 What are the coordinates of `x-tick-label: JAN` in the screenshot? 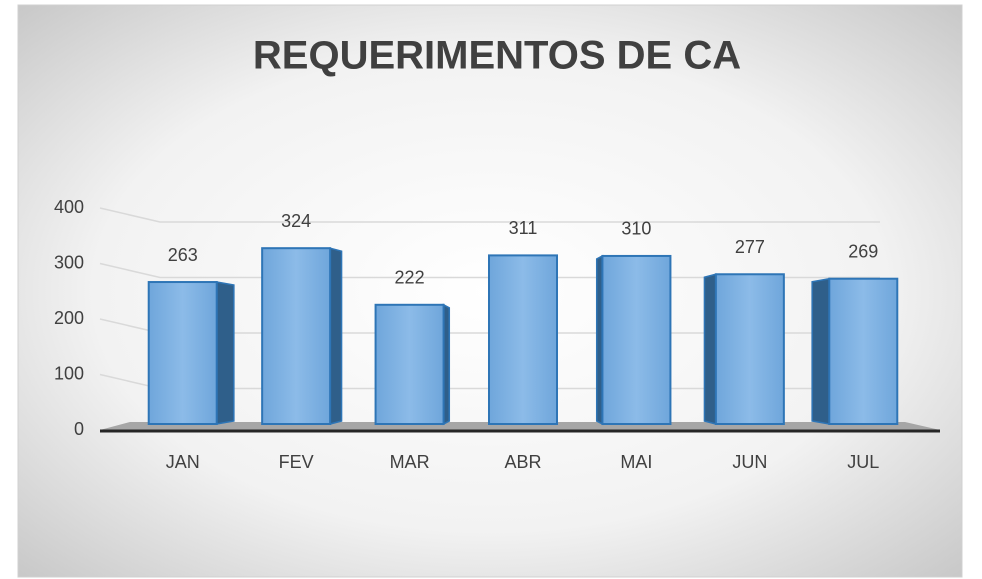 It's located at (183, 462).